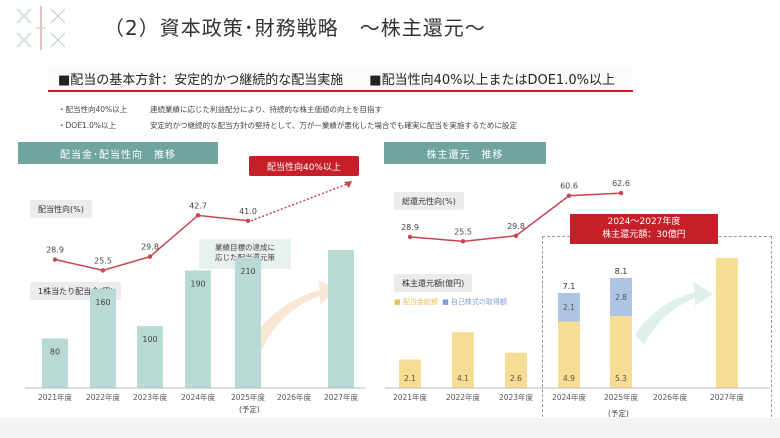 Image resolution: width=780 pixels, height=438 pixels. I want to click on left-x-tick: 2023年度, so click(150, 397).